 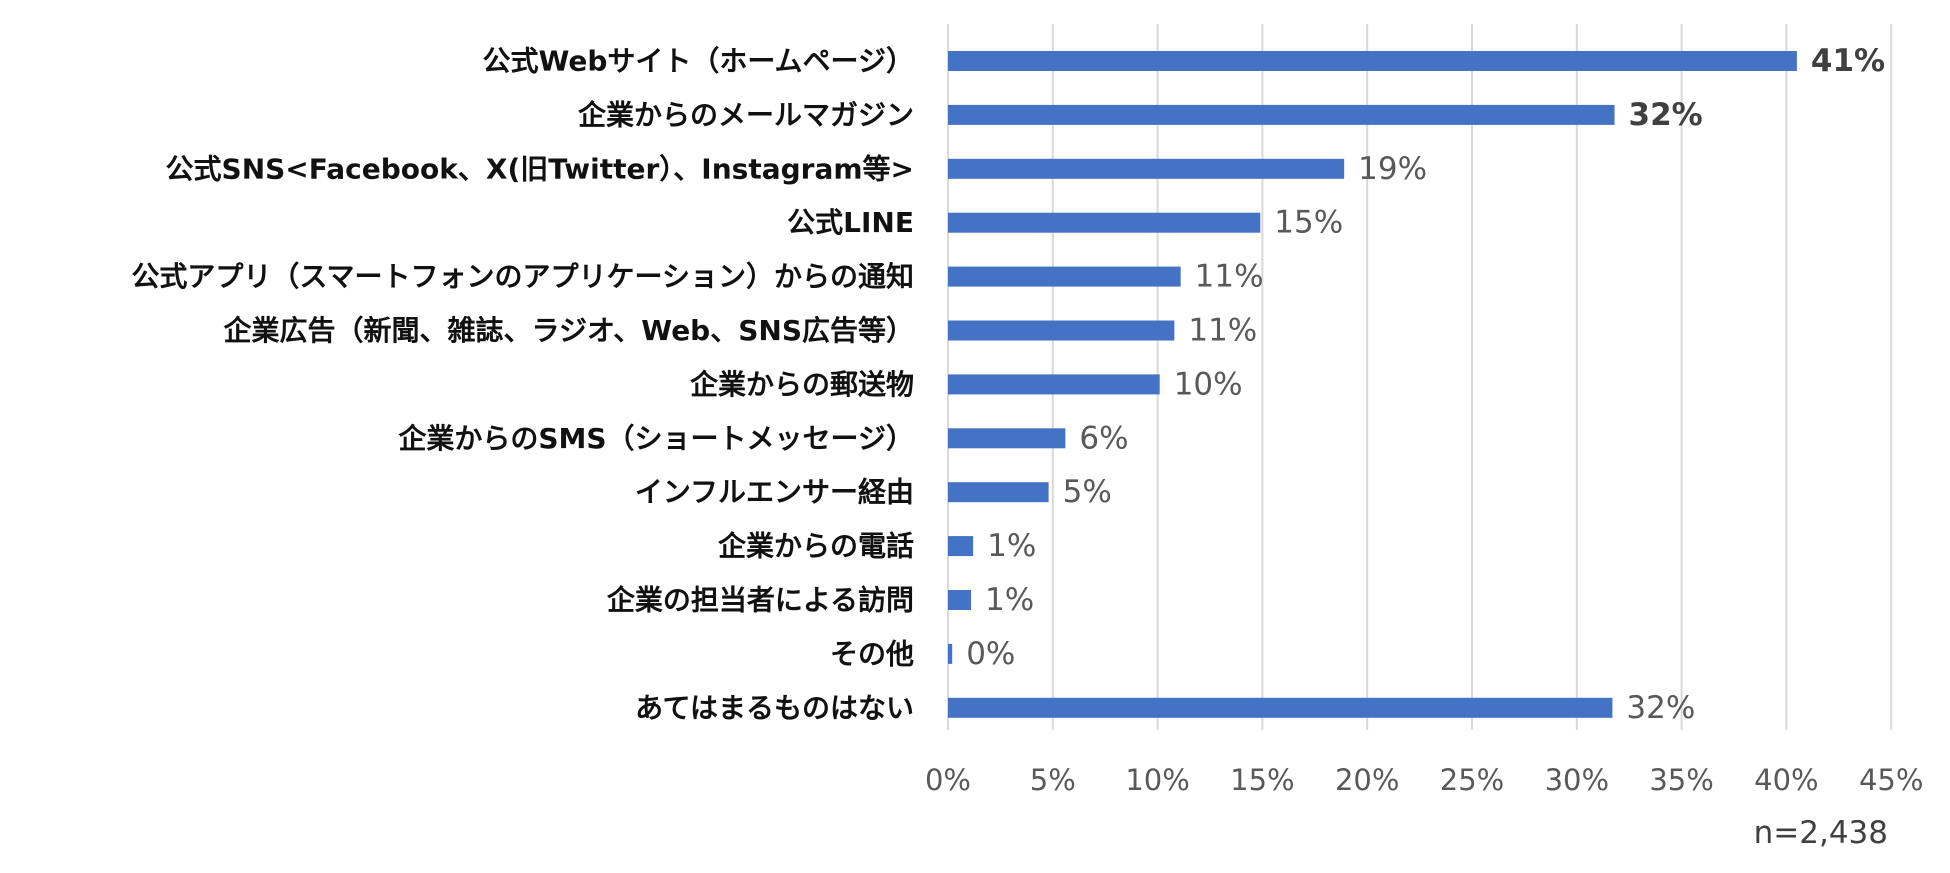 I want to click on x-tick-label: 30%, so click(x=1577, y=780).